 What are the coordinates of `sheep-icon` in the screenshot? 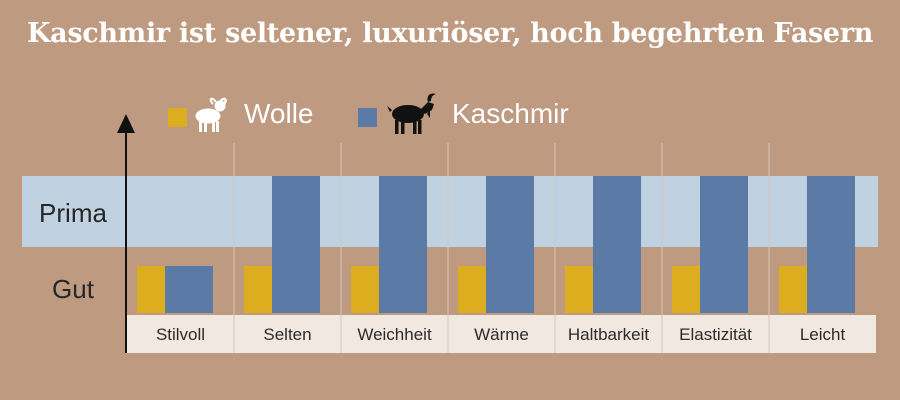 It's located at (211, 114).